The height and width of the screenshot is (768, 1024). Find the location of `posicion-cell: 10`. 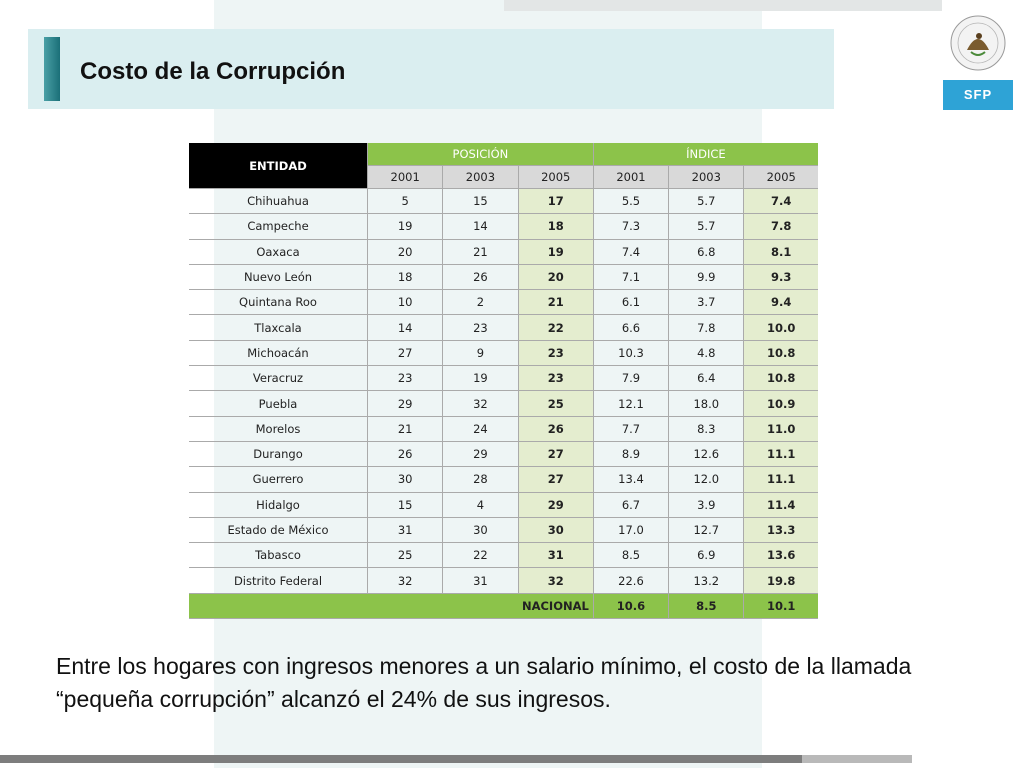

posicion-cell: 10 is located at coordinates (404, 302).